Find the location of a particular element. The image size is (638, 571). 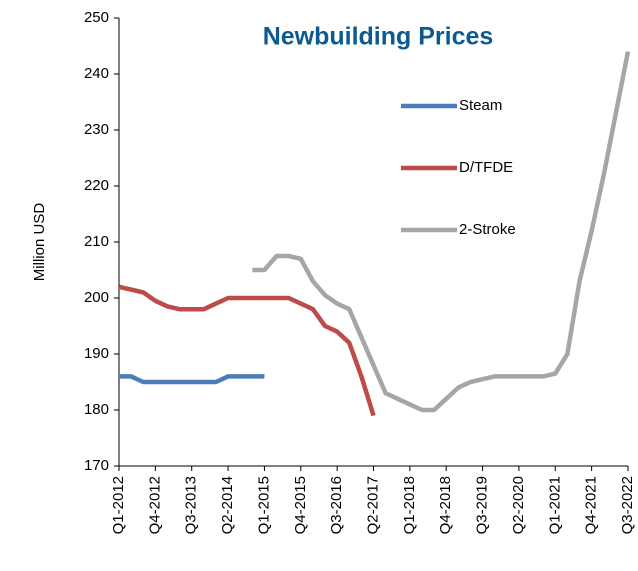

x-tick-label: Q4-2018 is located at coordinates (445, 505).